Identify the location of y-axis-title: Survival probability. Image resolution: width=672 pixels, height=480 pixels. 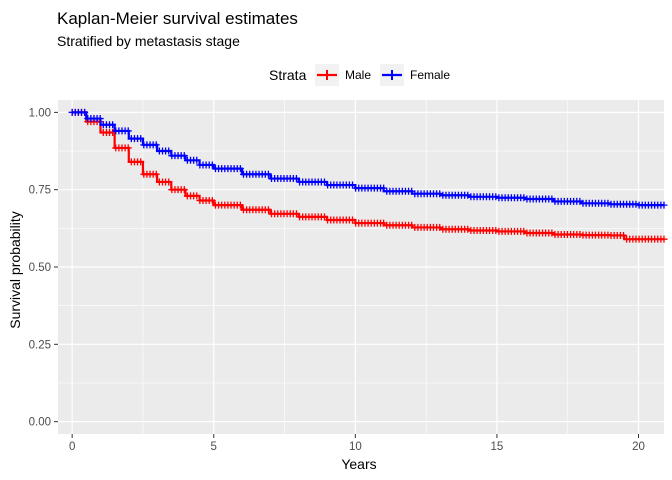
(15, 270).